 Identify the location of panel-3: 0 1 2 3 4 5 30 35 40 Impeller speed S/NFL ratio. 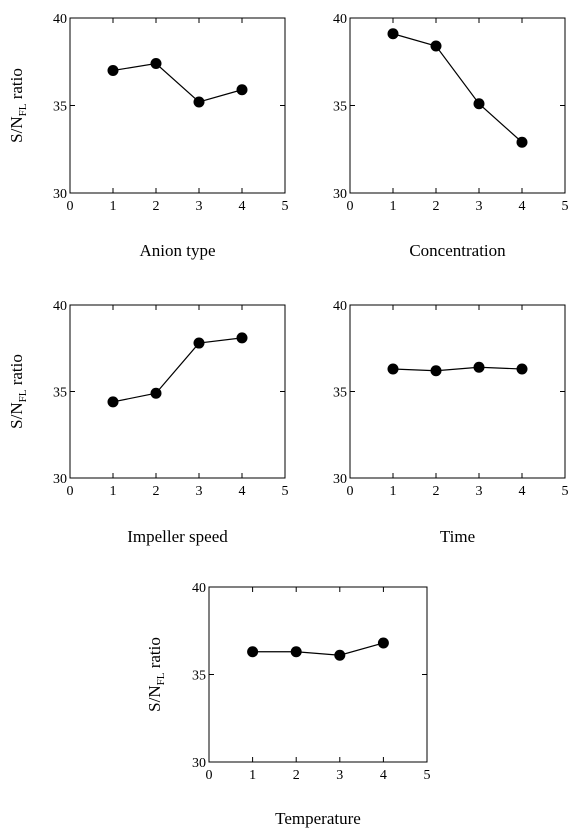
(148, 422).